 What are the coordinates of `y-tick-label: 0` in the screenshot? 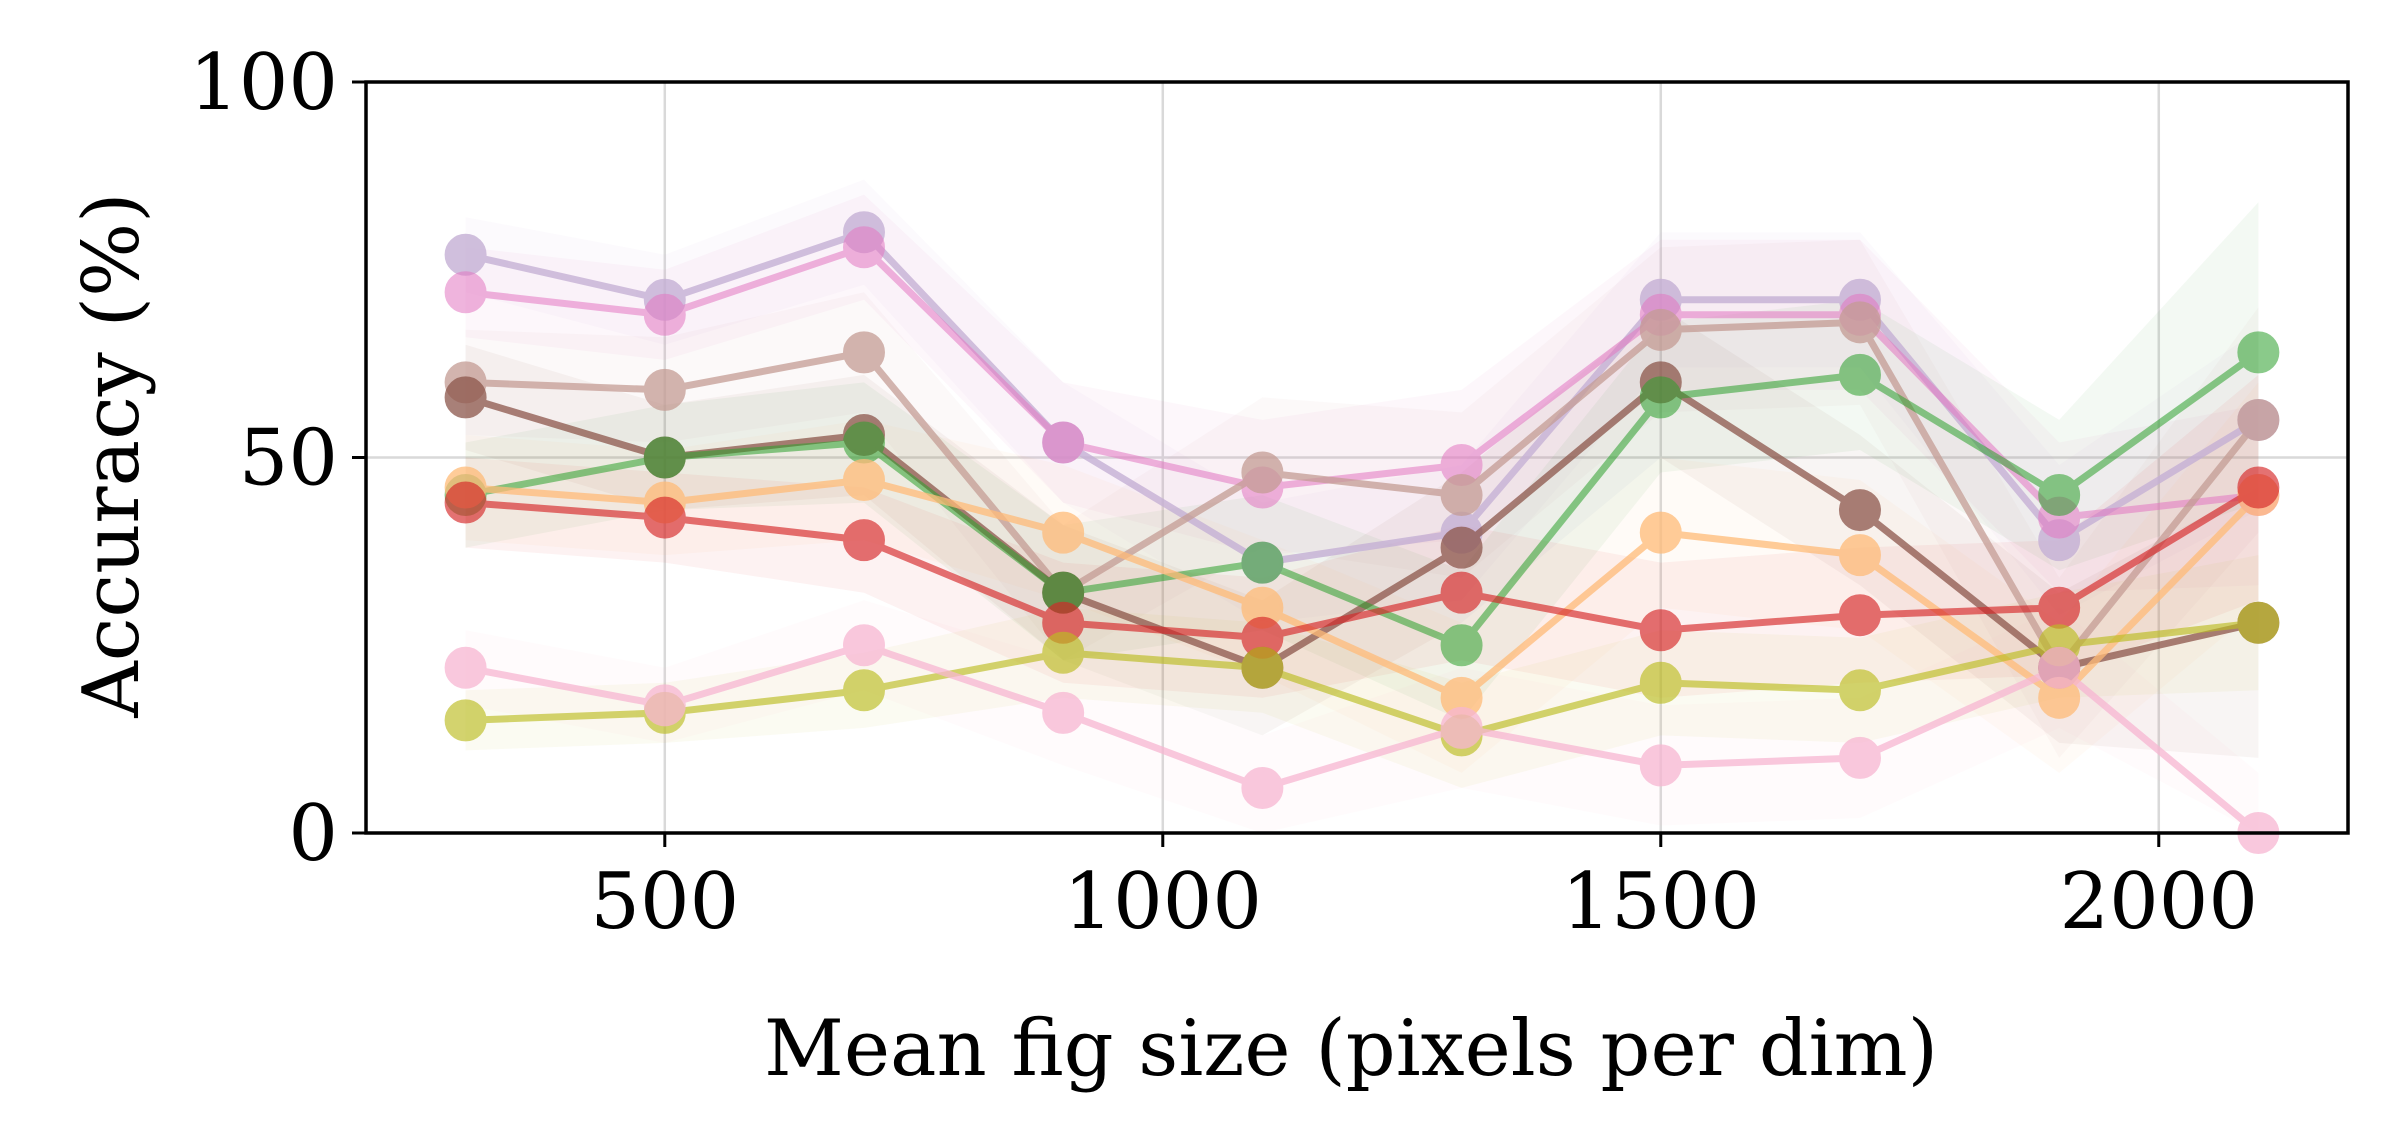 It's located at (313, 834).